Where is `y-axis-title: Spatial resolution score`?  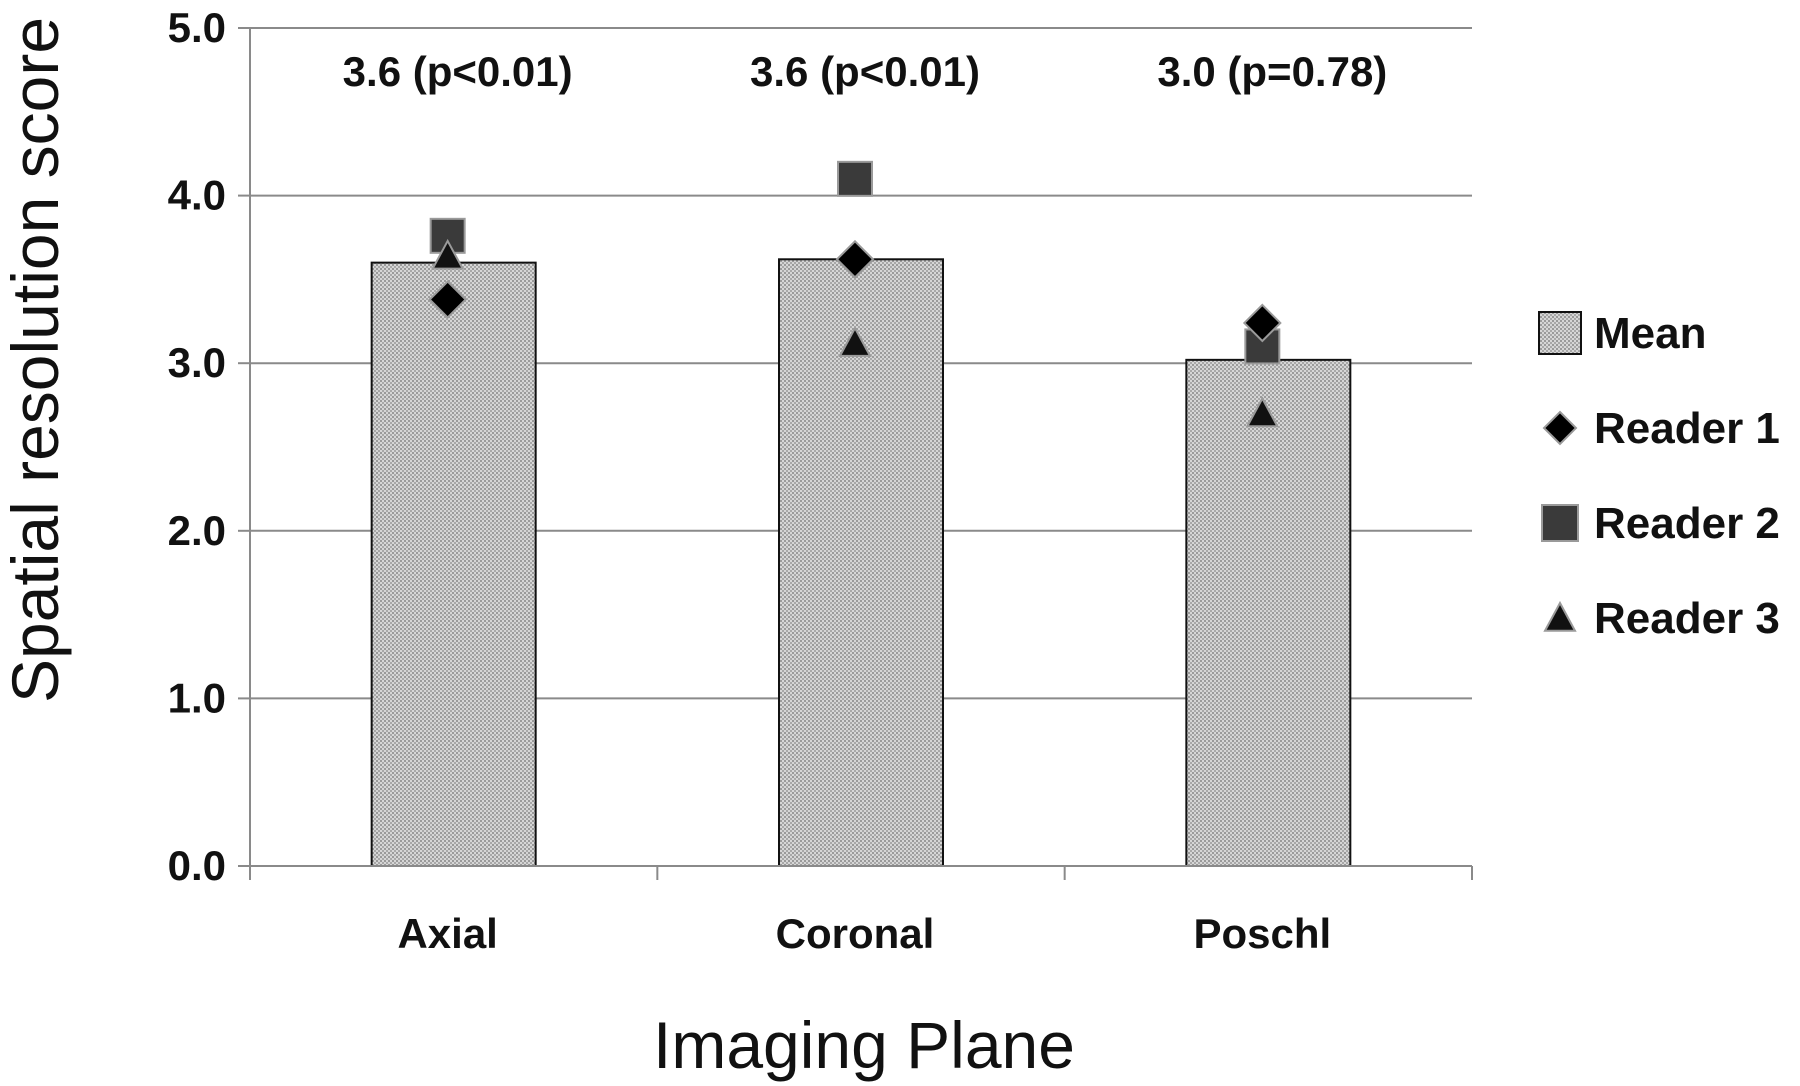
y-axis-title: Spatial resolution score is located at coordinates (36, 360).